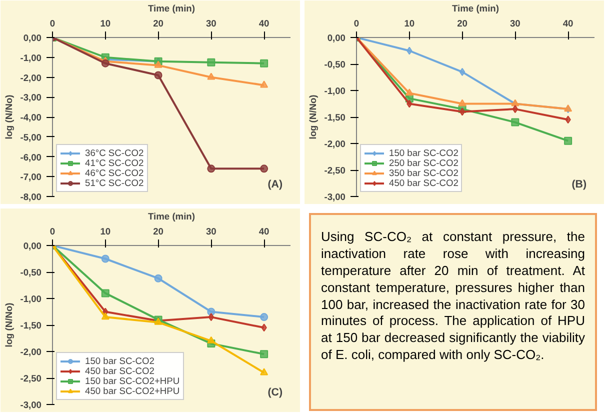  Describe the element at coordinates (453, 296) in the screenshot. I see `text: Using SC-CO₂ at constant pressure, the inactivation rate rose with increasing temperature after 20 min of treatment. At constant temperature, pressures higher than 100 bar, increased the inactivation rate for 30 minutes of process. The application of HPU at 150 bar decreased significantly the viability of E. coli, compared with only SC-CO₂.` at that location.